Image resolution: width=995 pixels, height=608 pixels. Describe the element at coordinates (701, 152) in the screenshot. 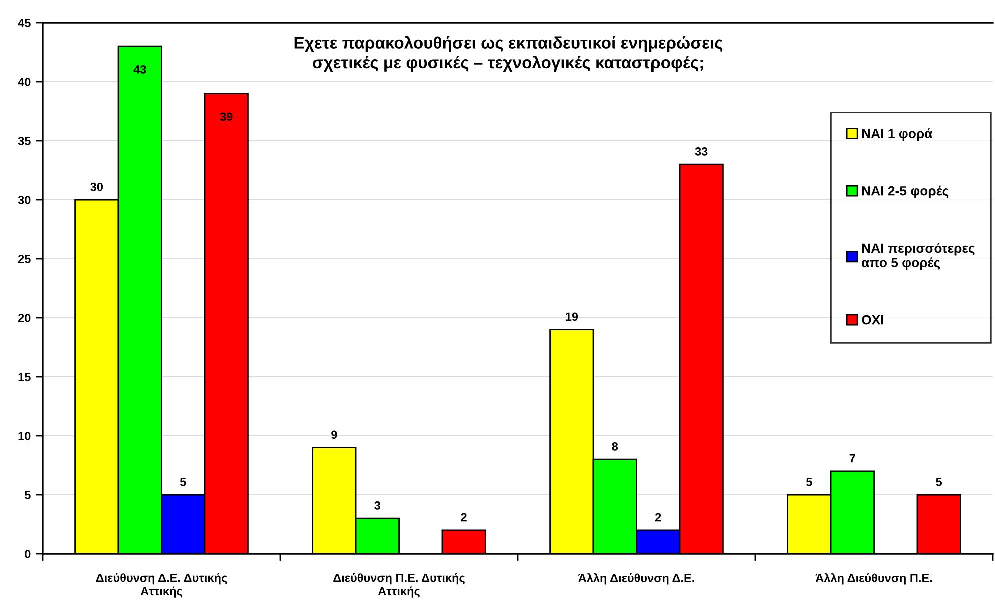

I see `data-label: 33` at that location.